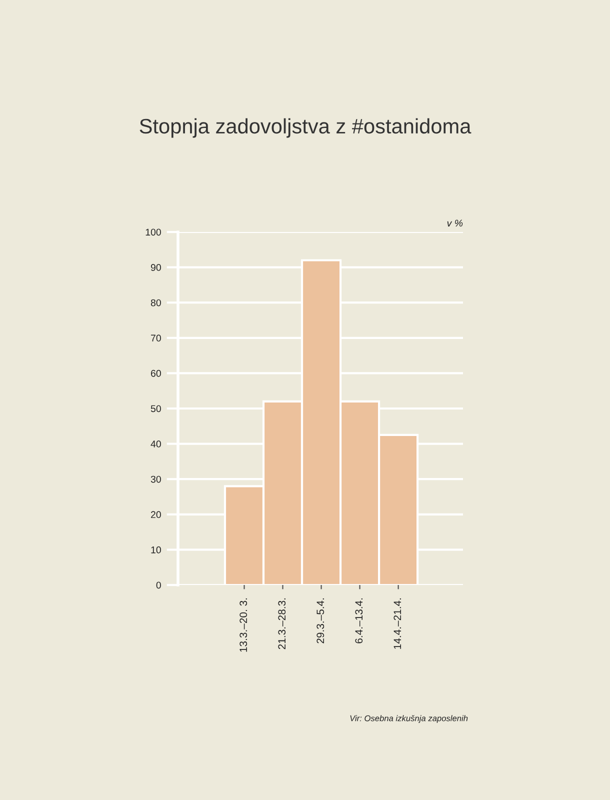 The height and width of the screenshot is (800, 610). I want to click on x-tick-label: 21.3.–28.3., so click(282, 624).